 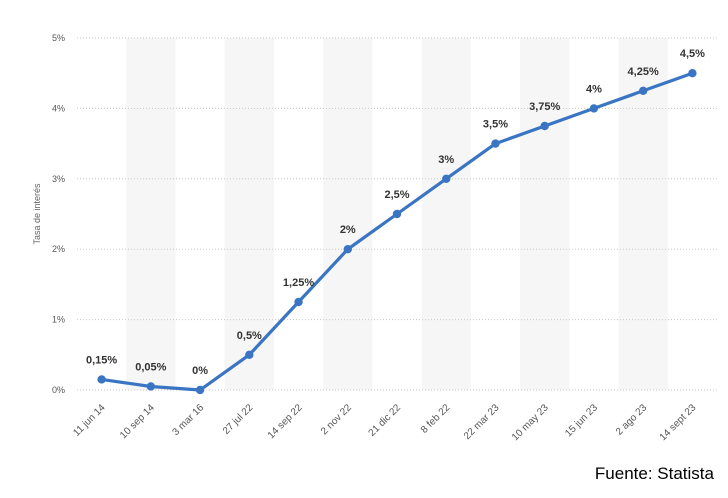 What do you see at coordinates (285, 421) in the screenshot?
I see `x-tick-label: 14 sep 22` at bounding box center [285, 421].